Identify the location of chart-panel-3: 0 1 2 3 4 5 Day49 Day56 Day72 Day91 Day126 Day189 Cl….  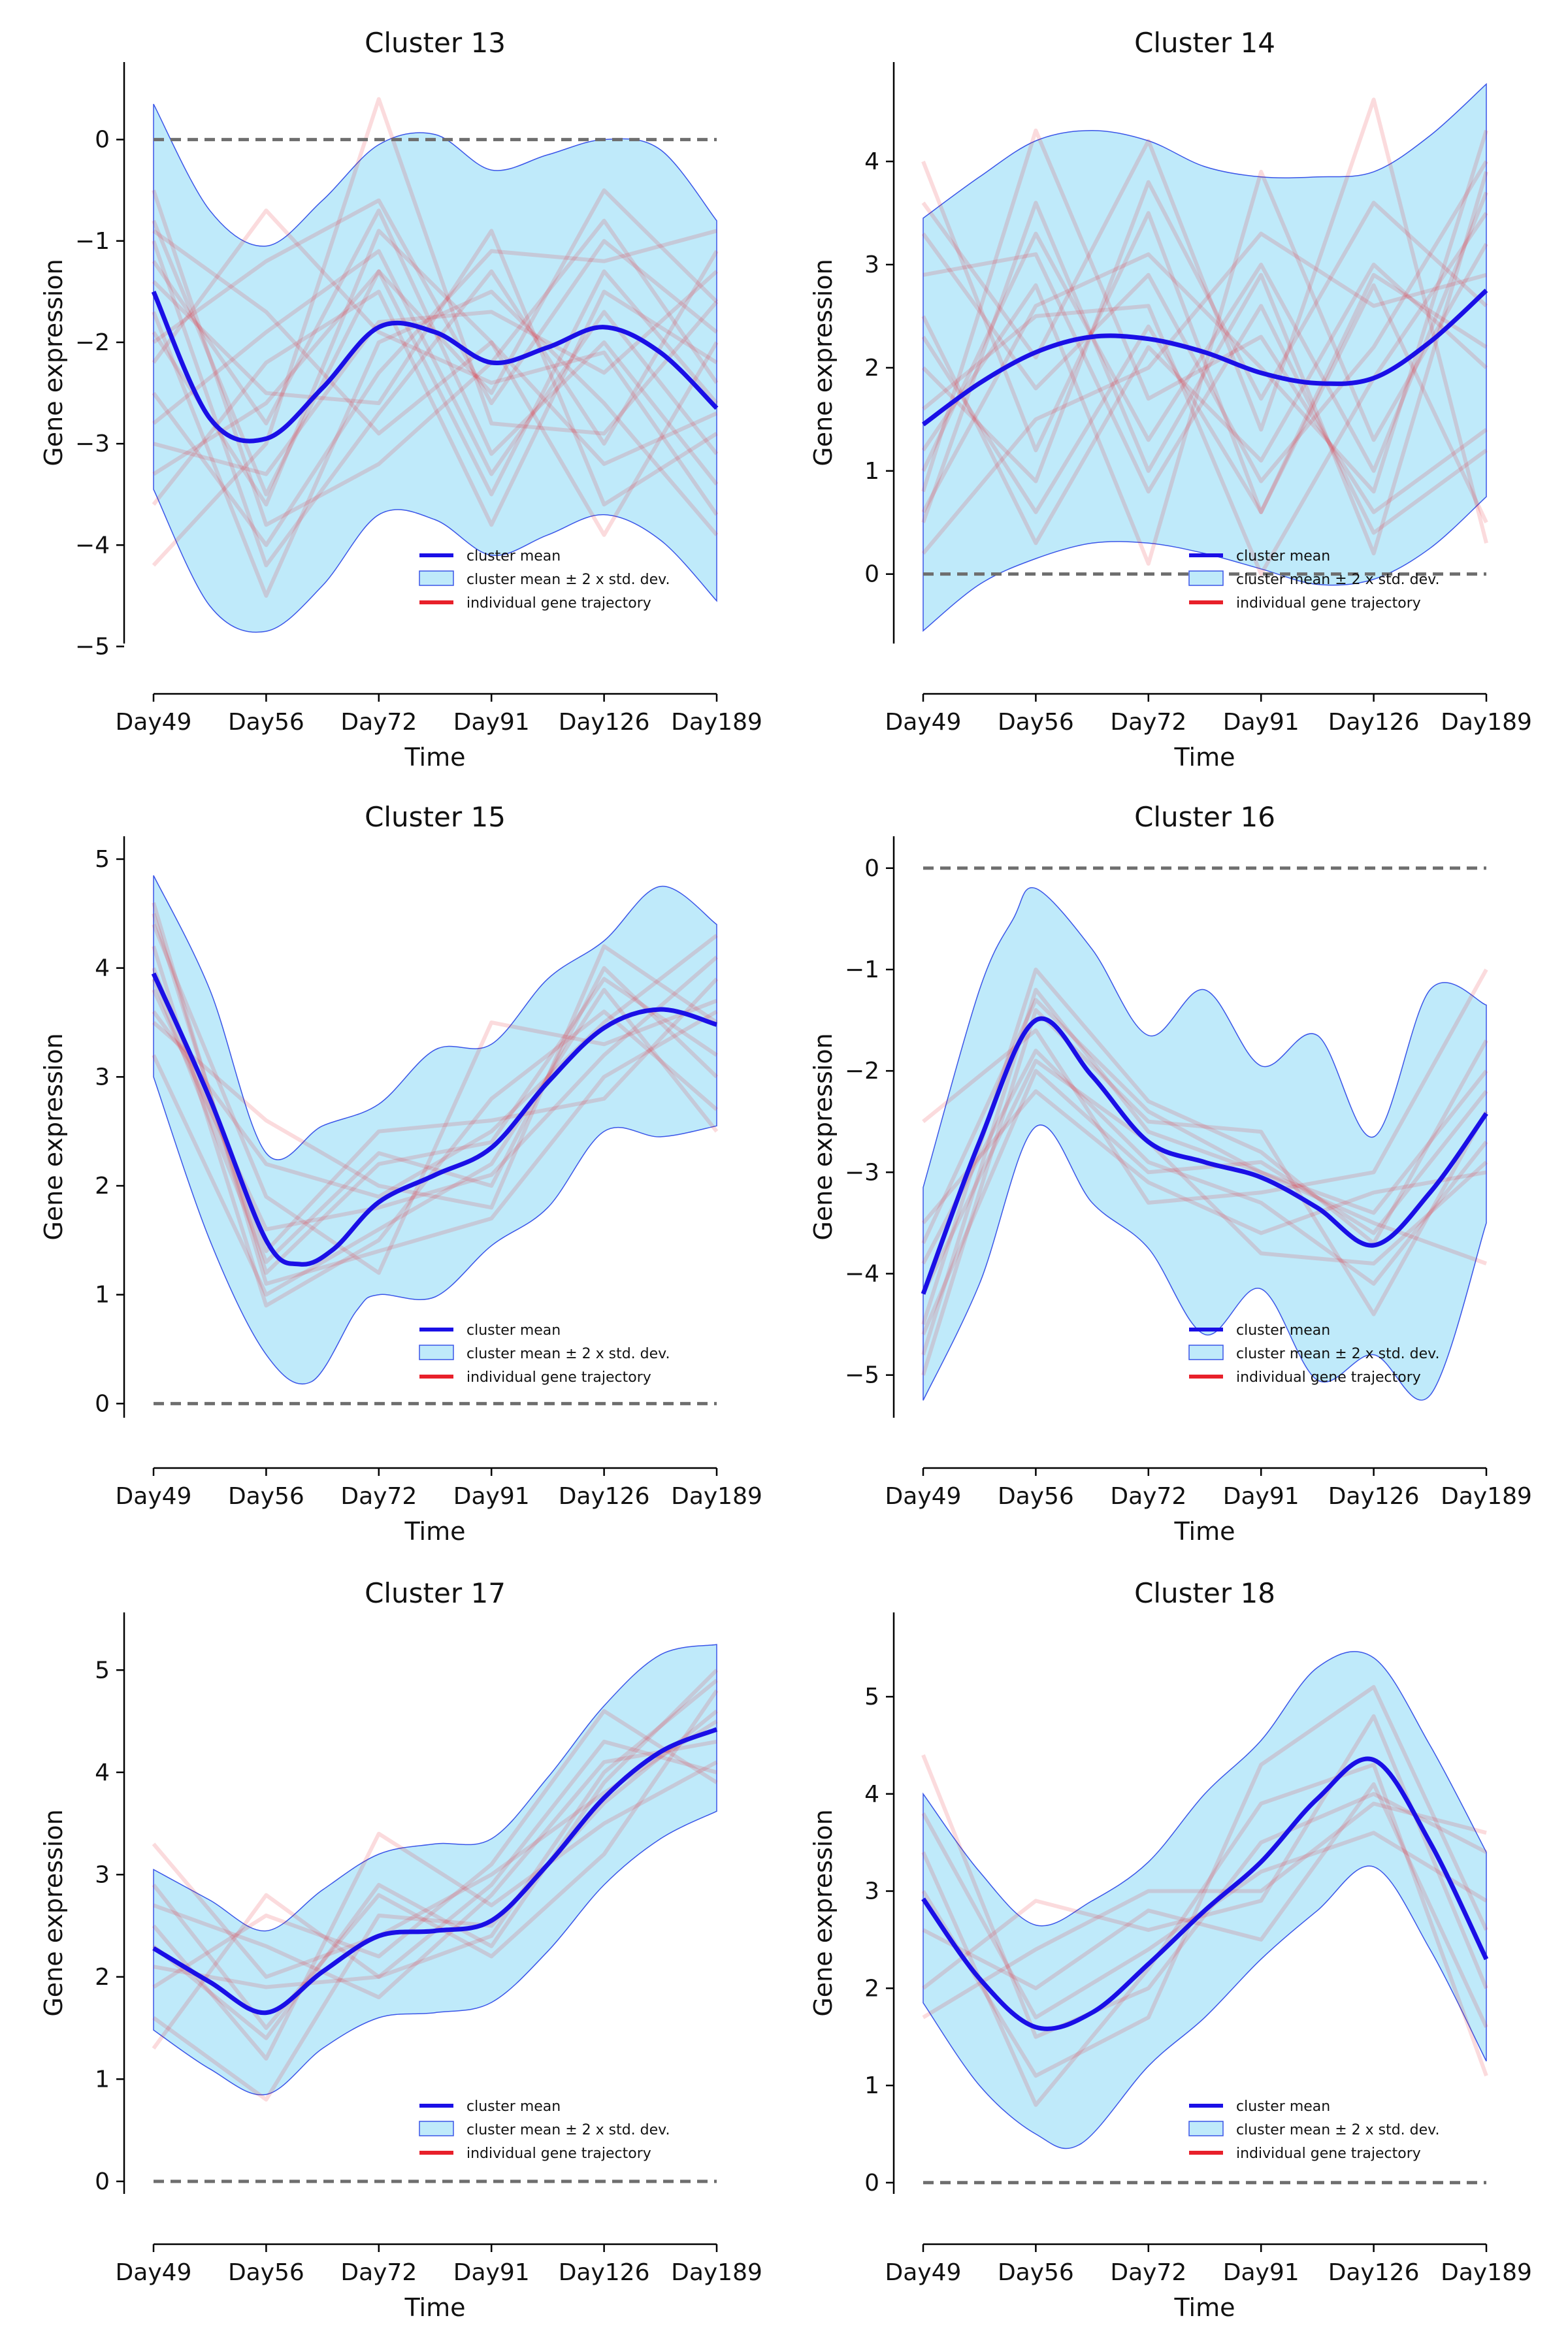
(400, 1173).